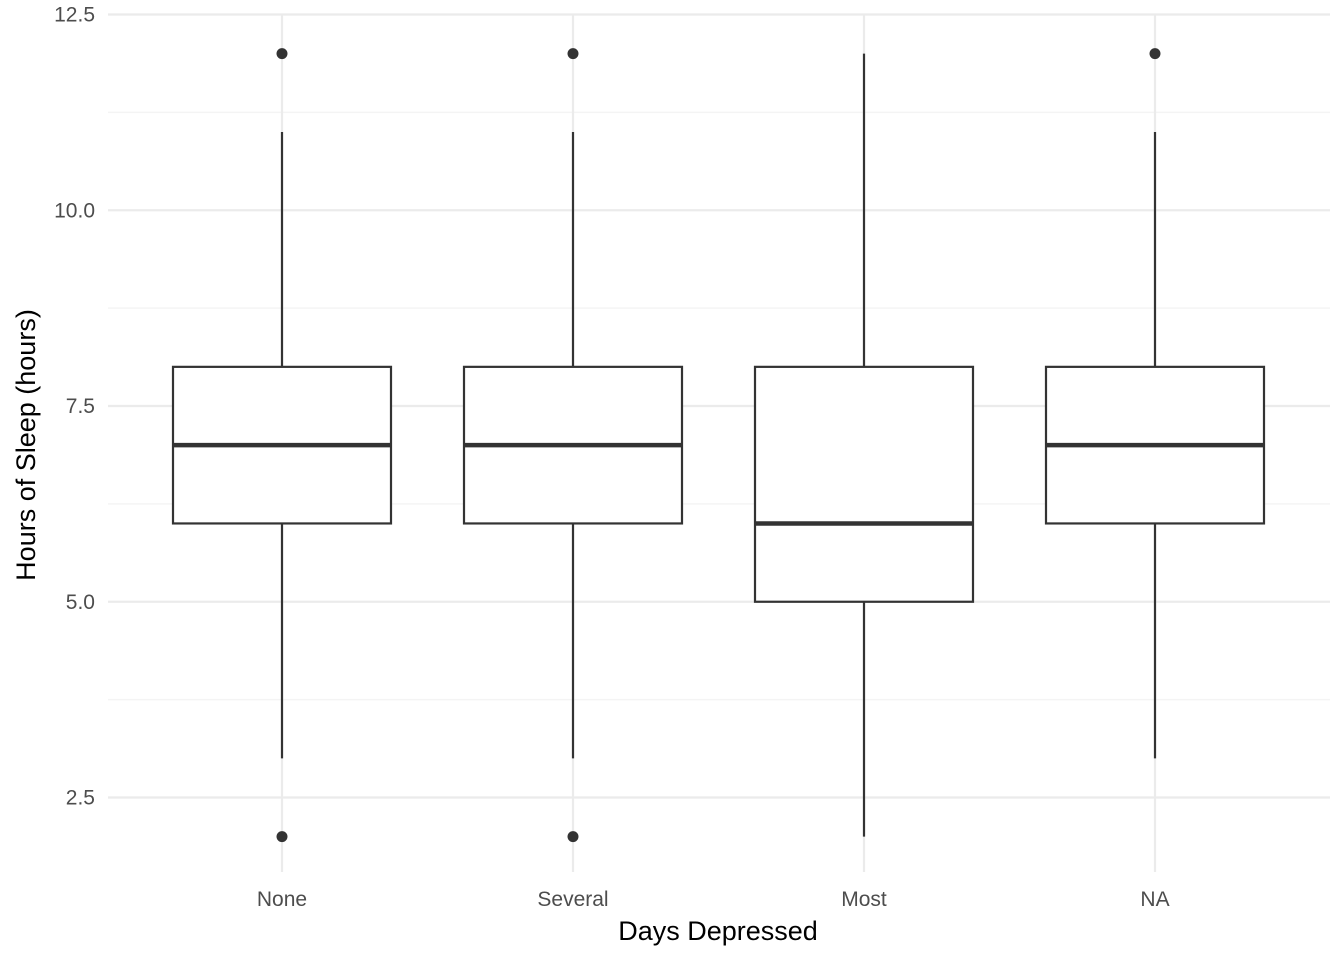 The image size is (1344, 960). What do you see at coordinates (573, 445) in the screenshot?
I see `box-several` at bounding box center [573, 445].